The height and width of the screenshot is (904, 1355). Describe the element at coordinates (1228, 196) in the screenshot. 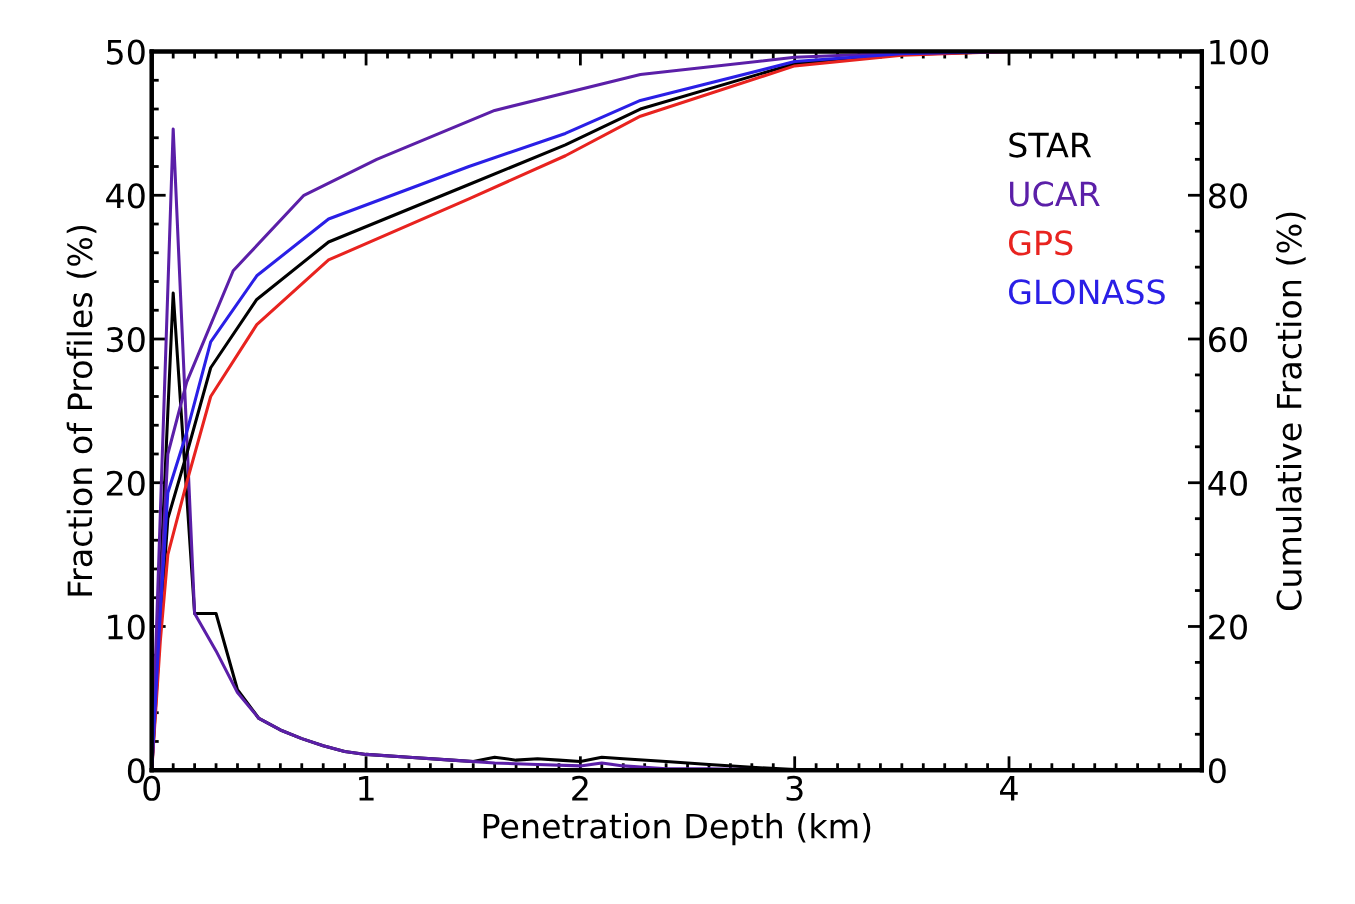

I see `y2-tick-label: 80` at that location.